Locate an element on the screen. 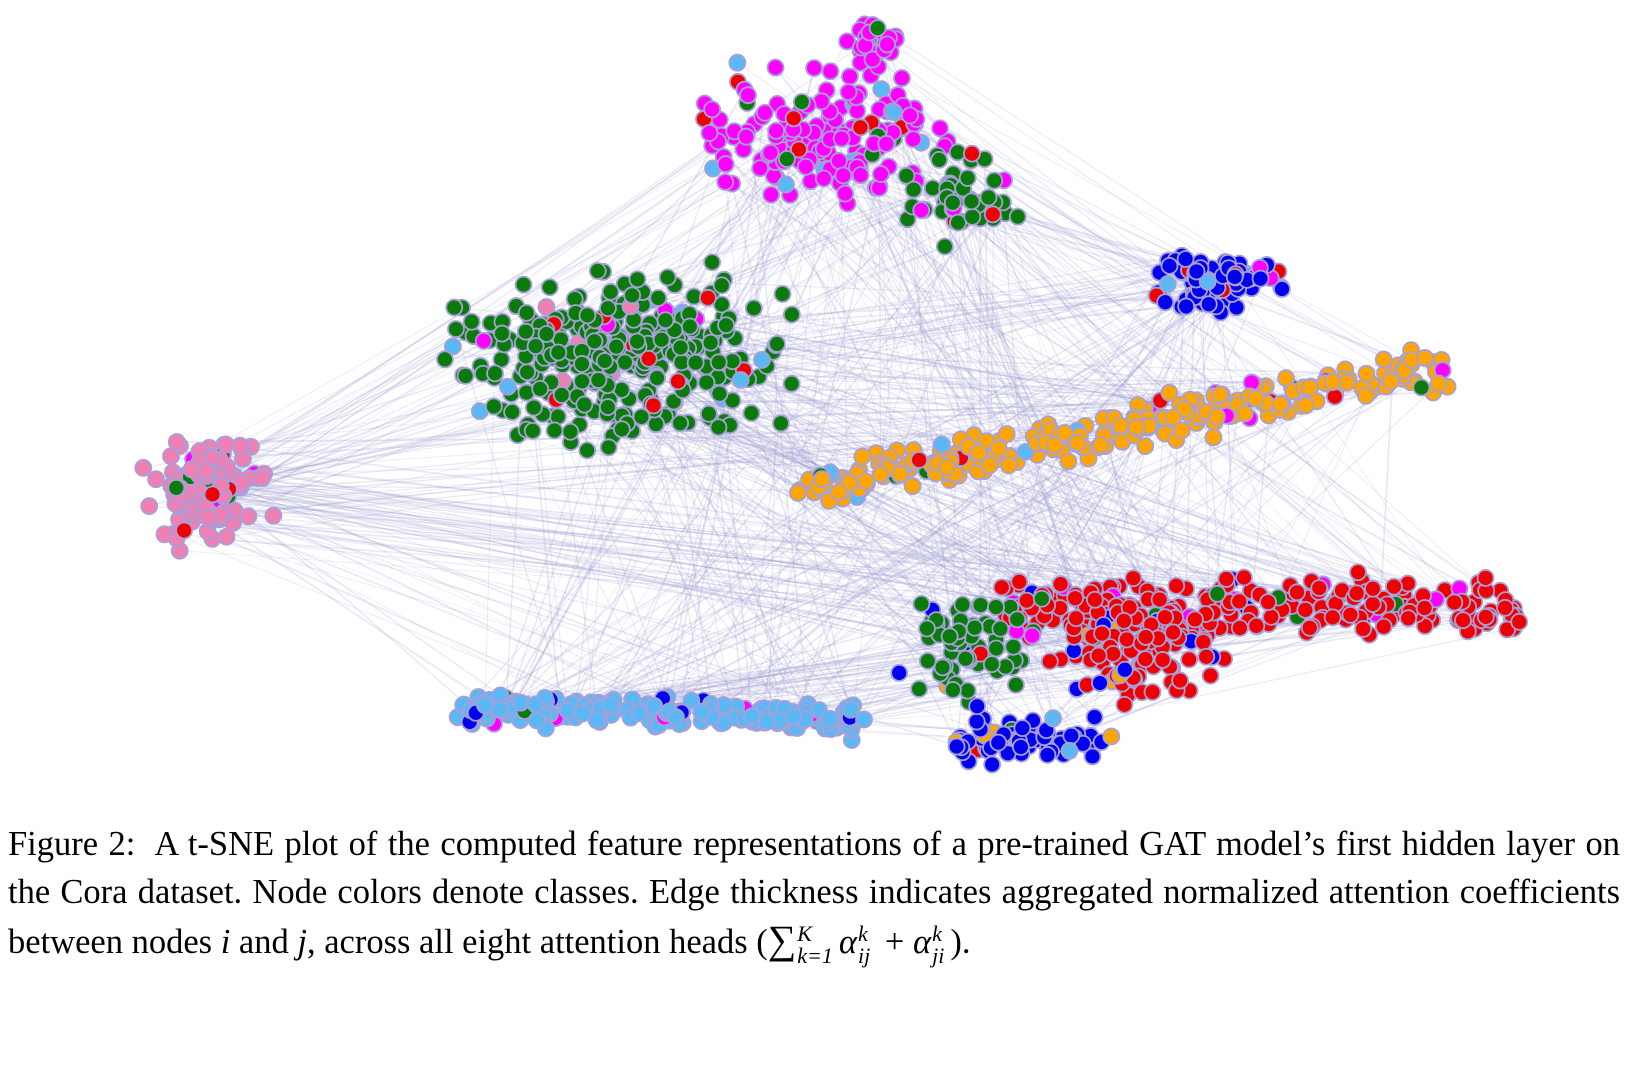 Image resolution: width=1629 pixels, height=1065 pixels. math-var: i is located at coordinates (225, 942).